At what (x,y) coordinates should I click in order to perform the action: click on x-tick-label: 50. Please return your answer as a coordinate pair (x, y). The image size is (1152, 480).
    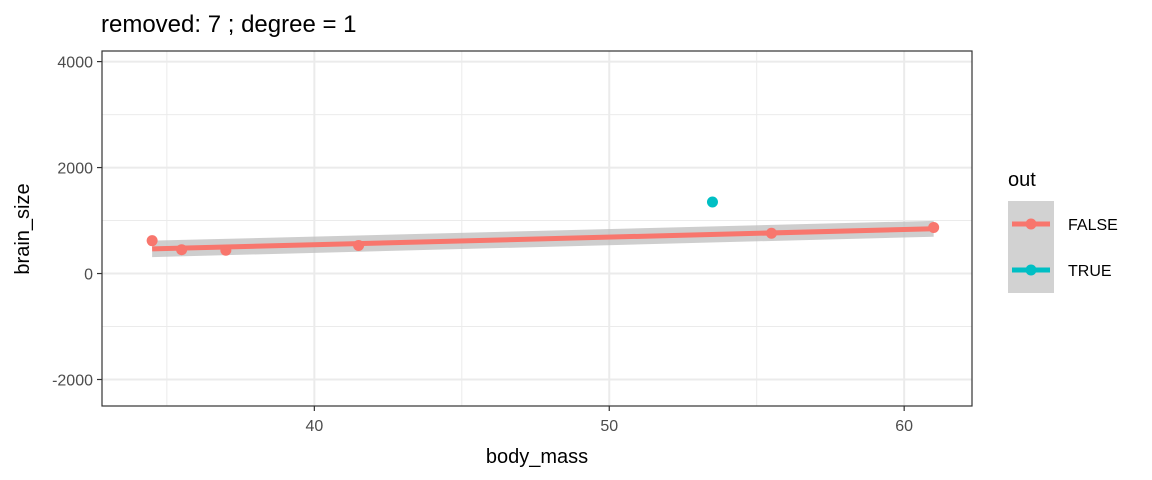
    Looking at the image, I should click on (609, 426).